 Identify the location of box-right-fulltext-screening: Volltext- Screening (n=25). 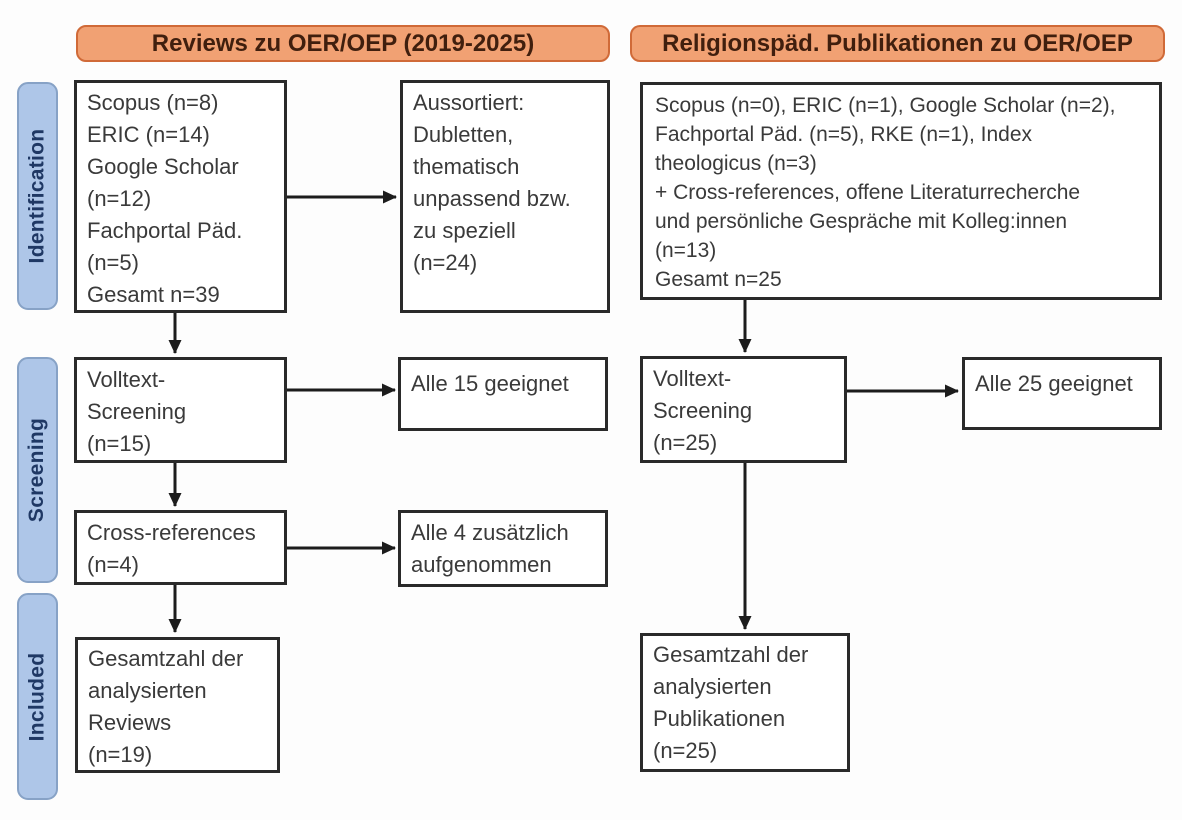
(743, 409).